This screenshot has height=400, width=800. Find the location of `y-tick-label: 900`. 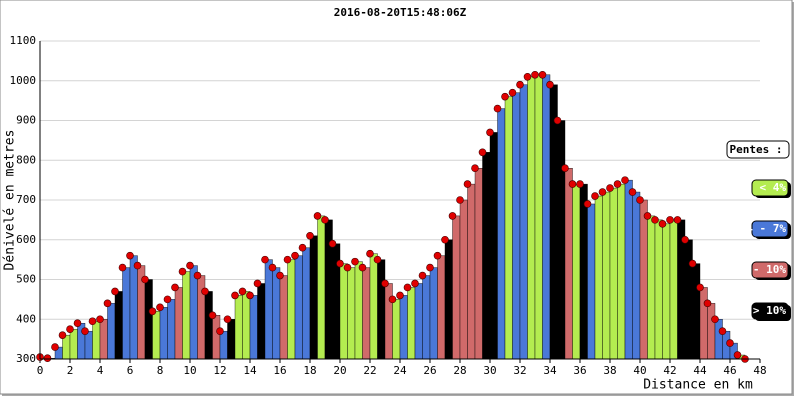

y-tick-label: 900 is located at coordinates (26, 120).